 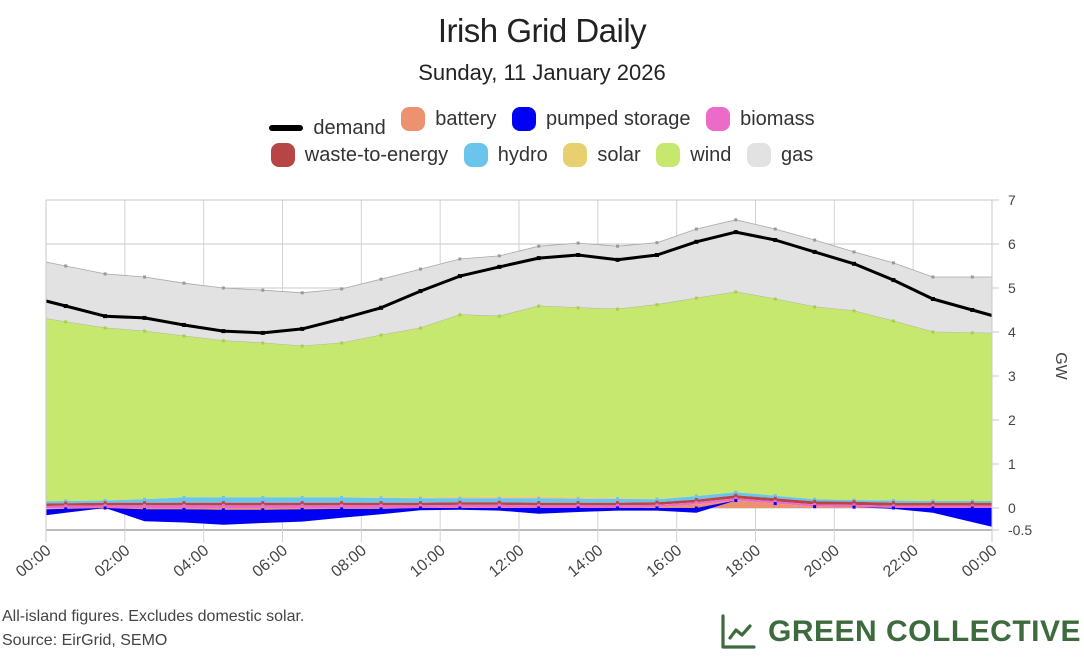 I want to click on y-tick-label: 1, so click(x=1012, y=464).